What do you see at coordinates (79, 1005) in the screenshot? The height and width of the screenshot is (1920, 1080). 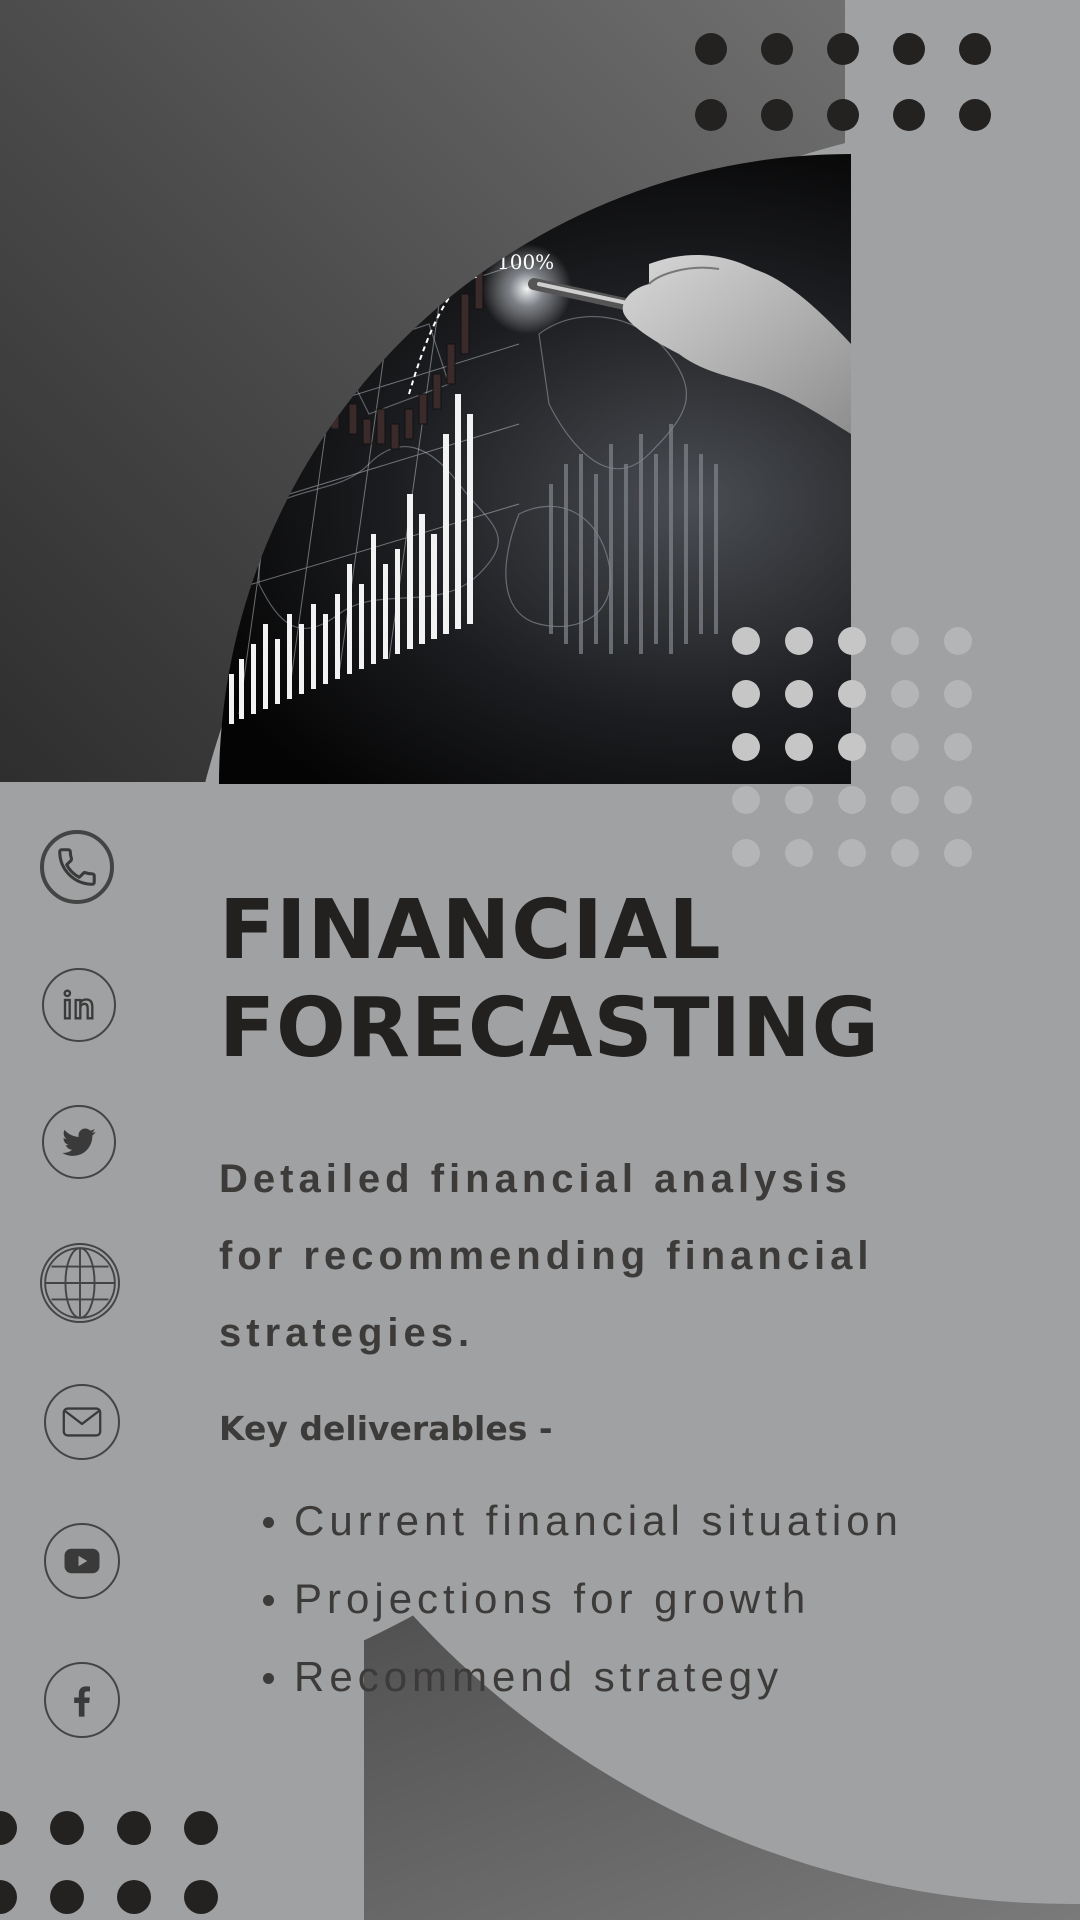 I see `linkedin-icon` at bounding box center [79, 1005].